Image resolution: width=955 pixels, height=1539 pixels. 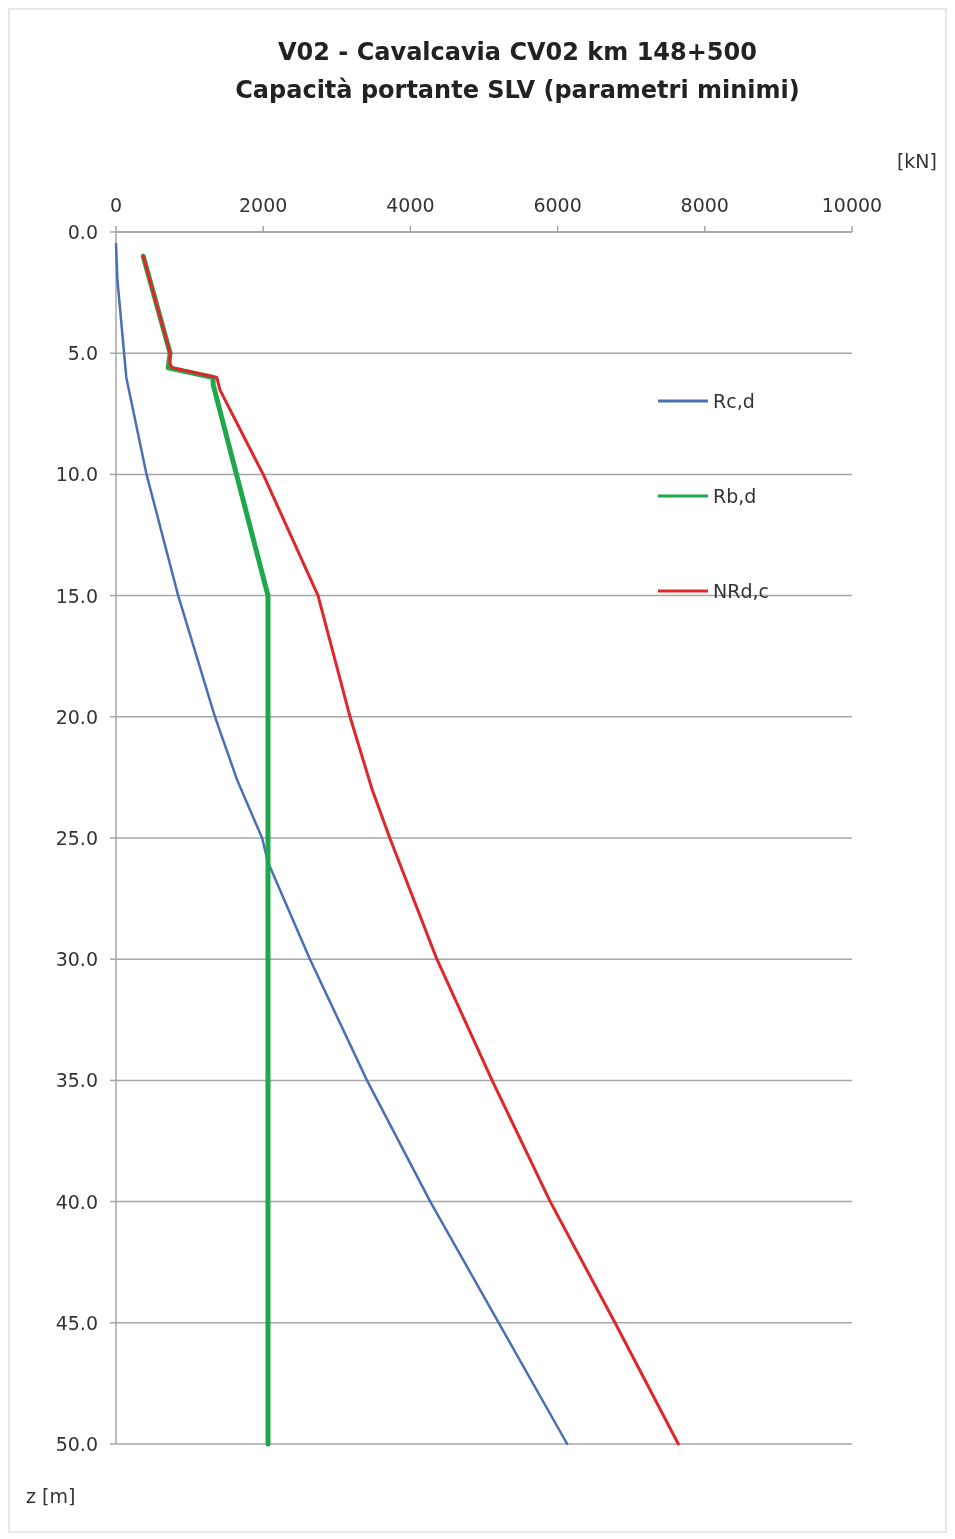 What do you see at coordinates (76, 1444) in the screenshot?
I see `y-tick-label: 50.0` at bounding box center [76, 1444].